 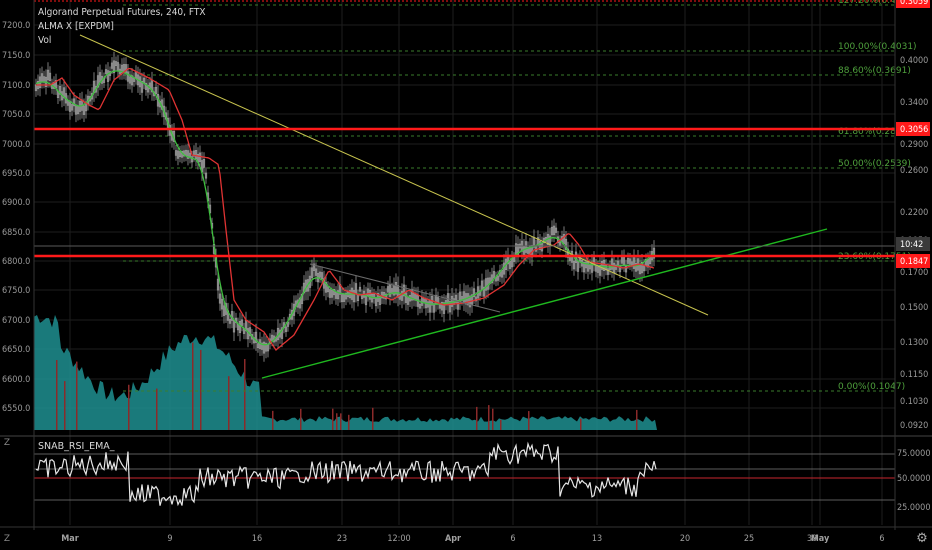 I want to click on time-axis-tick: 20, so click(x=685, y=539).